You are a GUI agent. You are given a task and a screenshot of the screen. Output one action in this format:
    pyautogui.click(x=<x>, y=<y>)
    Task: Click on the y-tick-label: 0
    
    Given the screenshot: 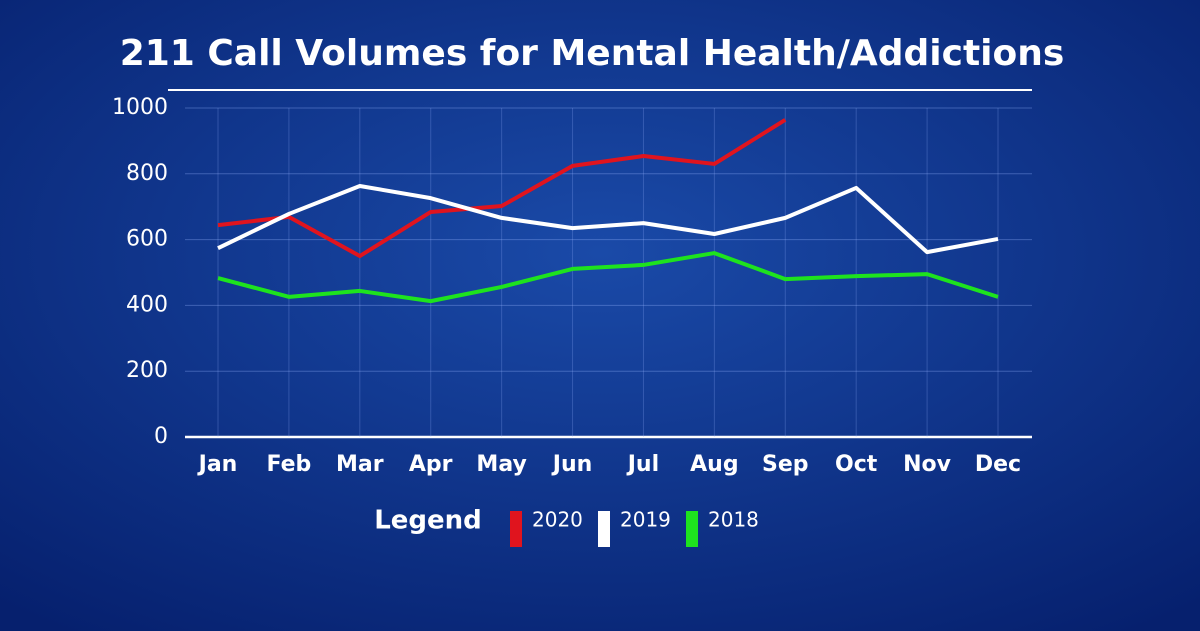 What is the action you would take?
    pyautogui.click(x=161, y=436)
    